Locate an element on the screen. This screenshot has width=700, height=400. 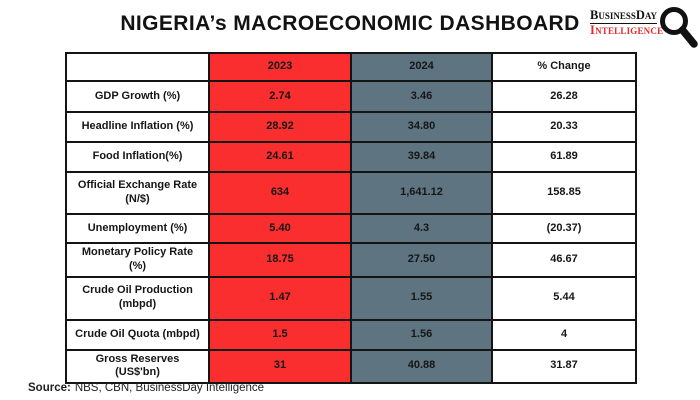
table-header-row: 2023 2024 % Change is located at coordinates (351, 67).